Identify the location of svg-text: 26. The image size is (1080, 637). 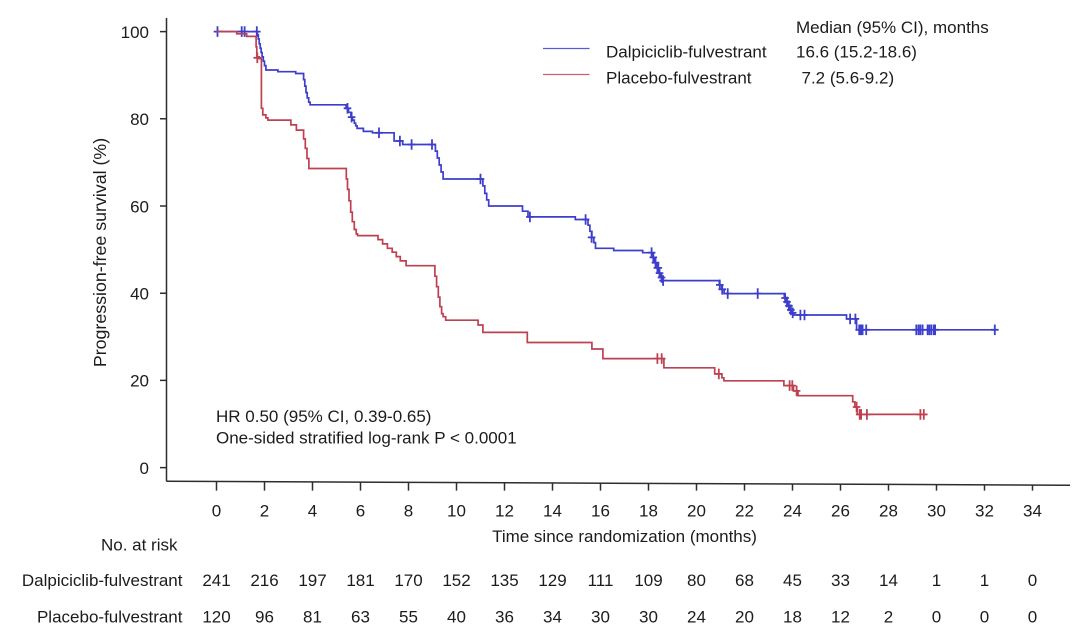
(840, 511).